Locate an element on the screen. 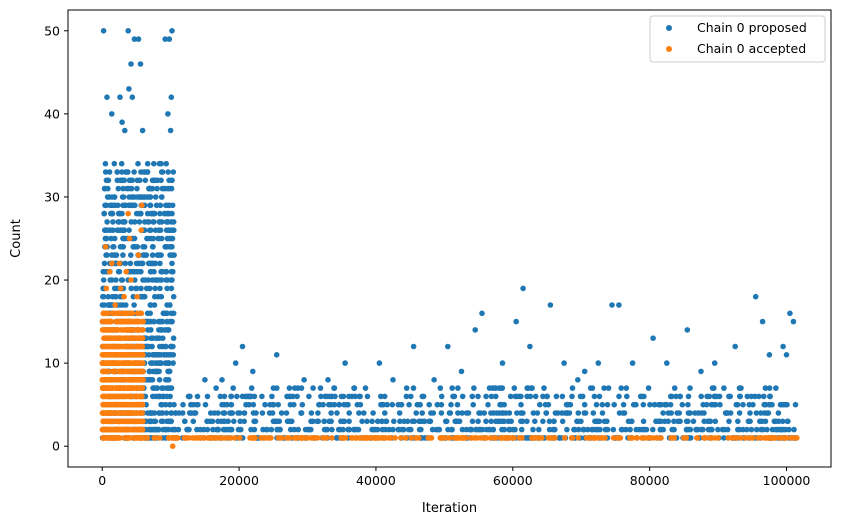 Image resolution: width=841 pixels, height=525 pixels. x-tick-label: 40000 is located at coordinates (376, 480).